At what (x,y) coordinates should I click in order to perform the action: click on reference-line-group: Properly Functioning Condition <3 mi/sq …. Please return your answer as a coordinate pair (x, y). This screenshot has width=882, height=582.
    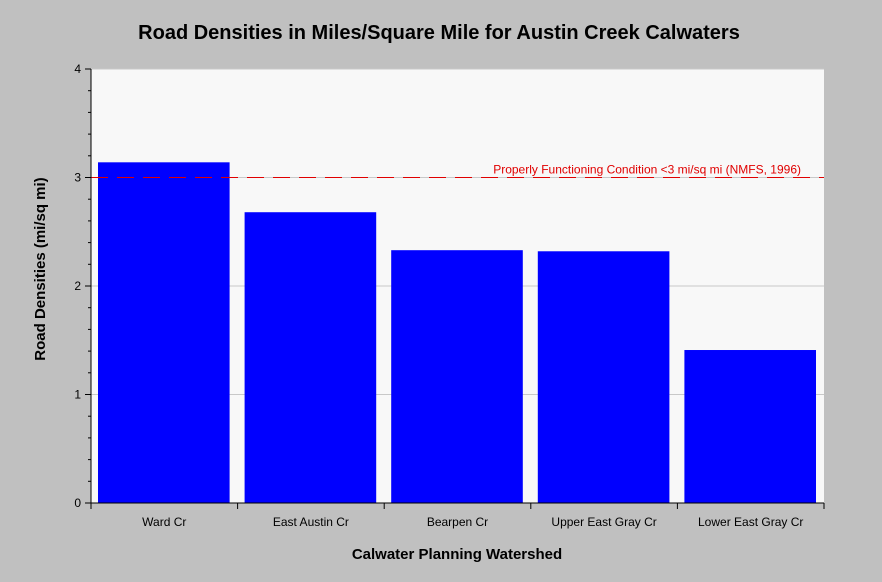
    Looking at the image, I should click on (457, 170).